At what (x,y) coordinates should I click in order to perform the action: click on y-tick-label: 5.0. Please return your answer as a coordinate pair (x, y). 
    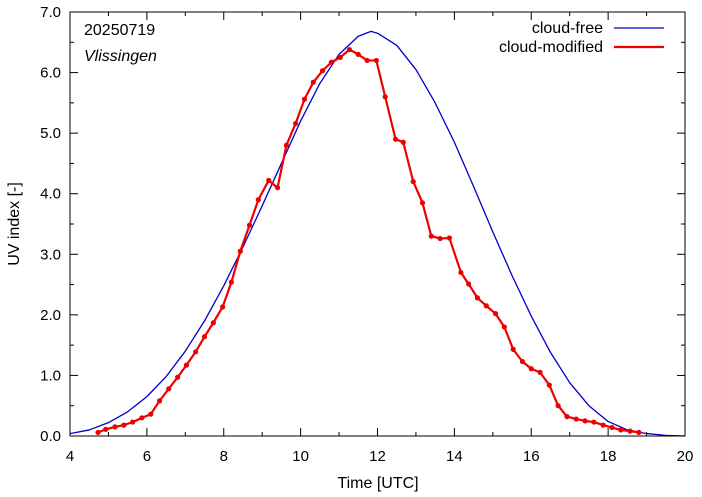
    Looking at the image, I should click on (50, 133).